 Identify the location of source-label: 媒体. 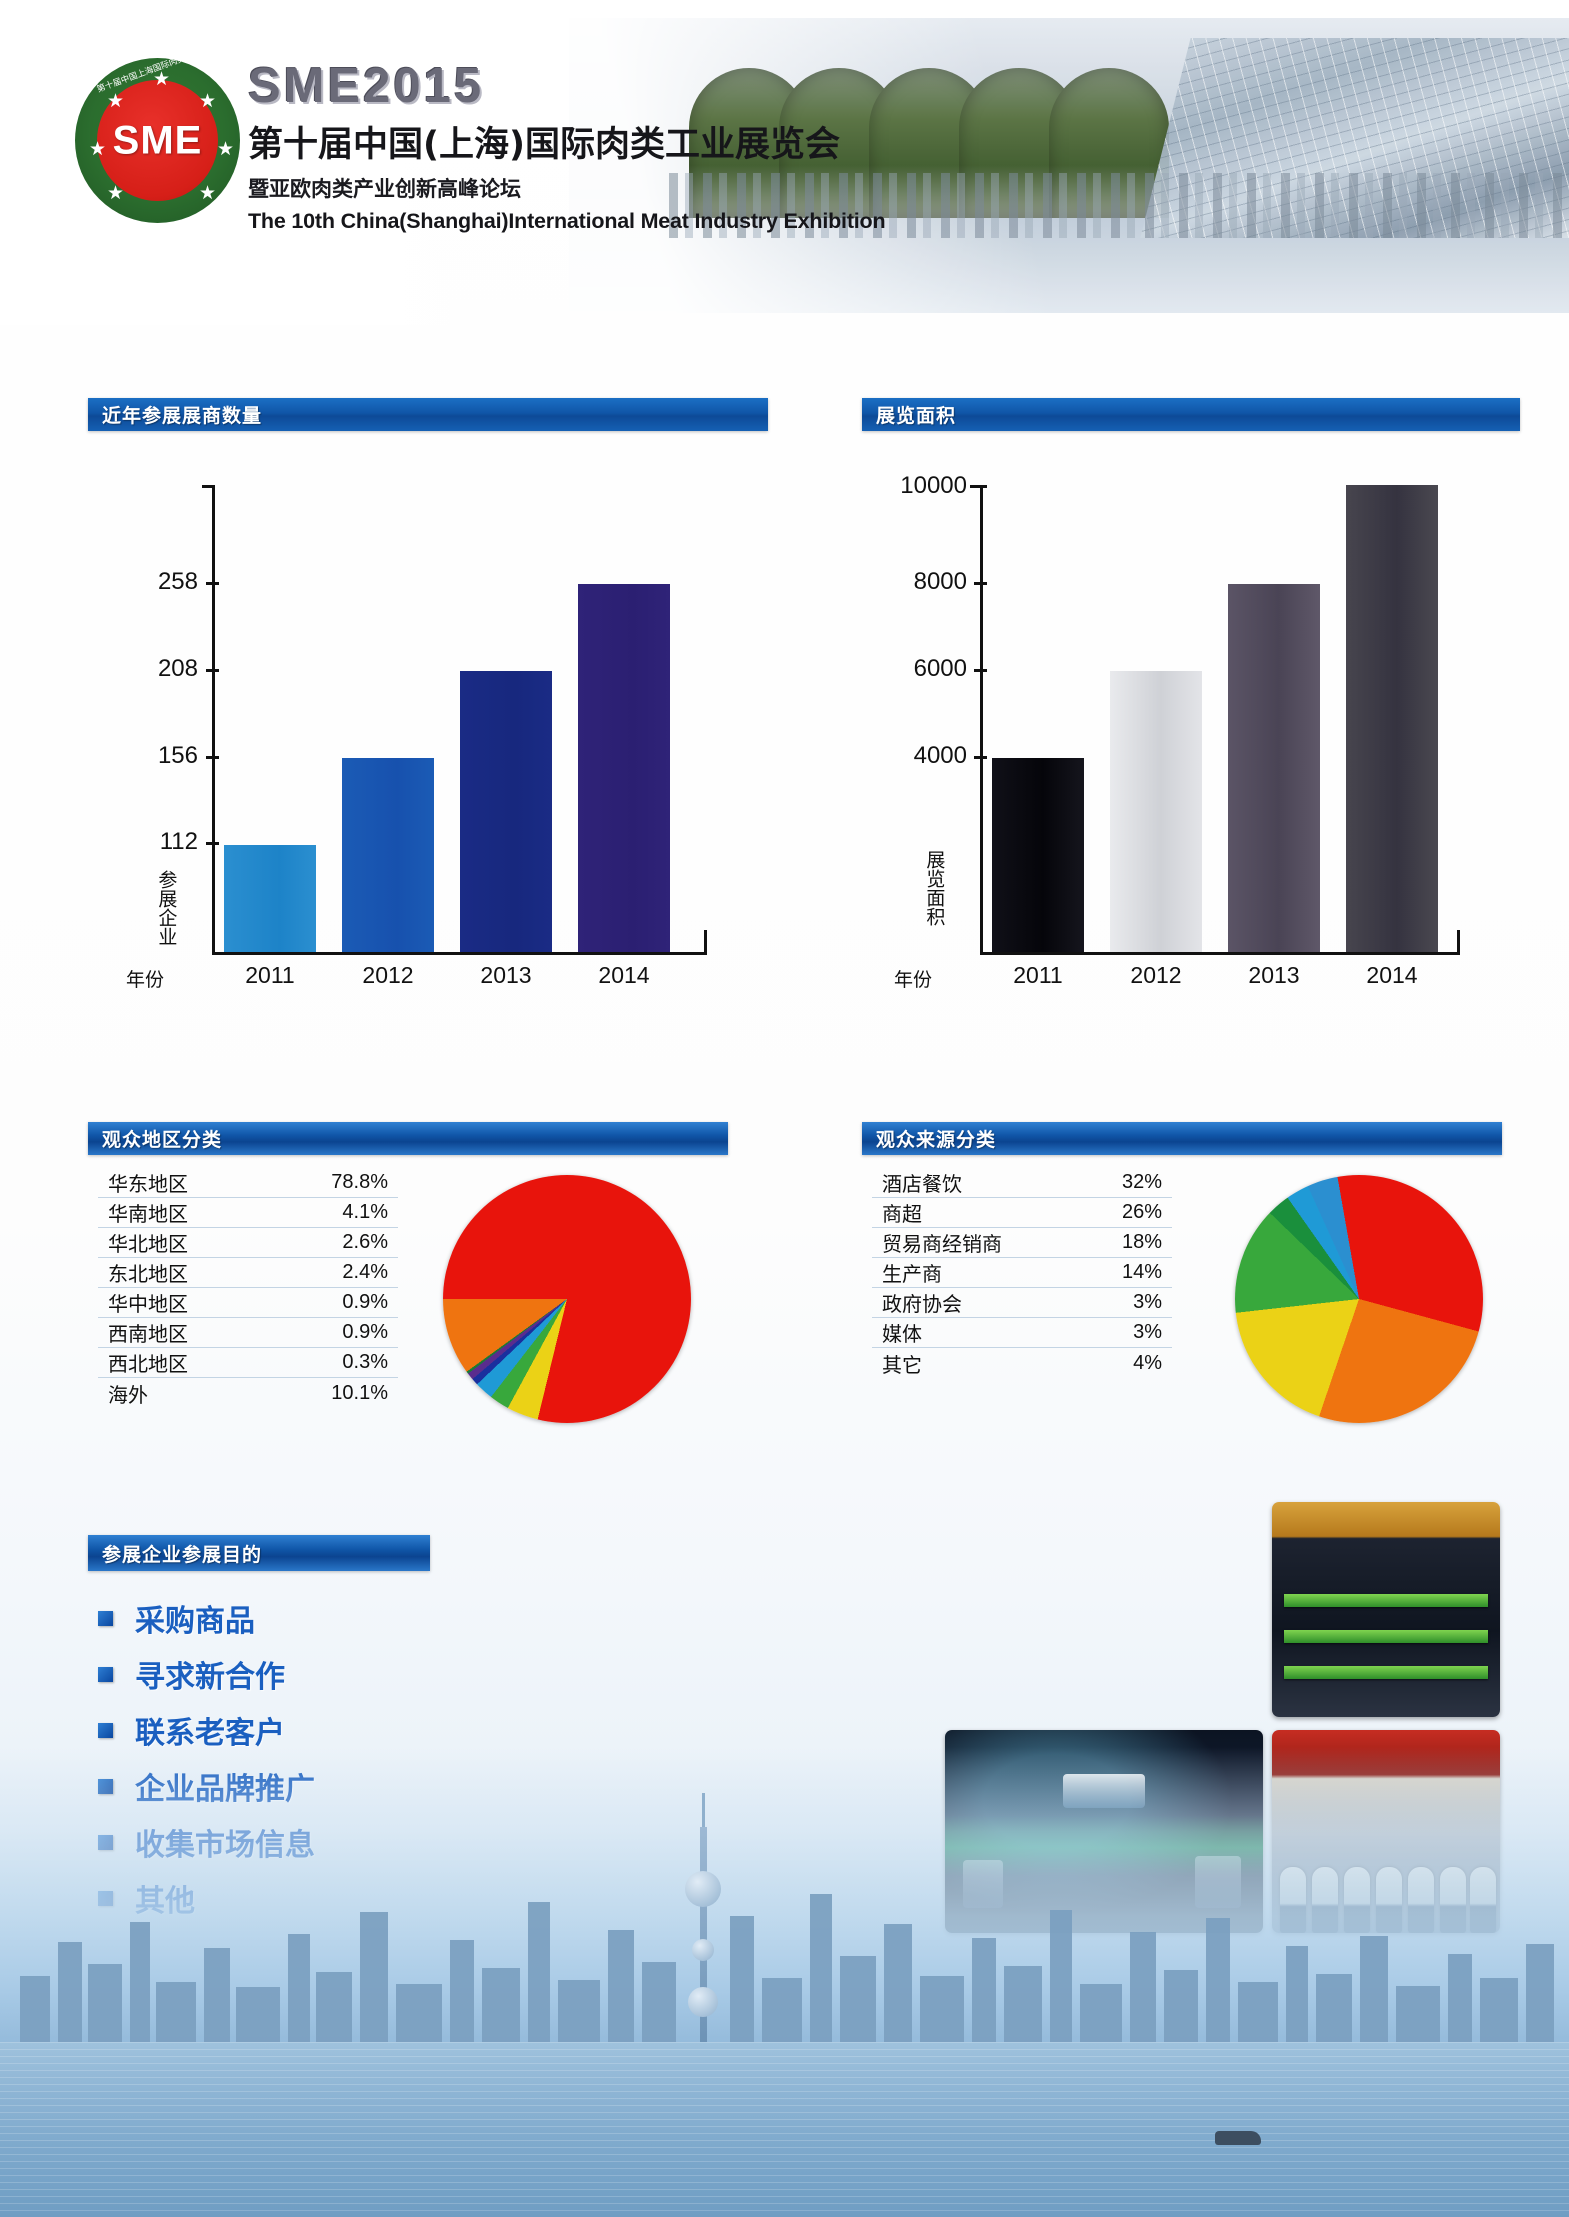
(902, 1334).